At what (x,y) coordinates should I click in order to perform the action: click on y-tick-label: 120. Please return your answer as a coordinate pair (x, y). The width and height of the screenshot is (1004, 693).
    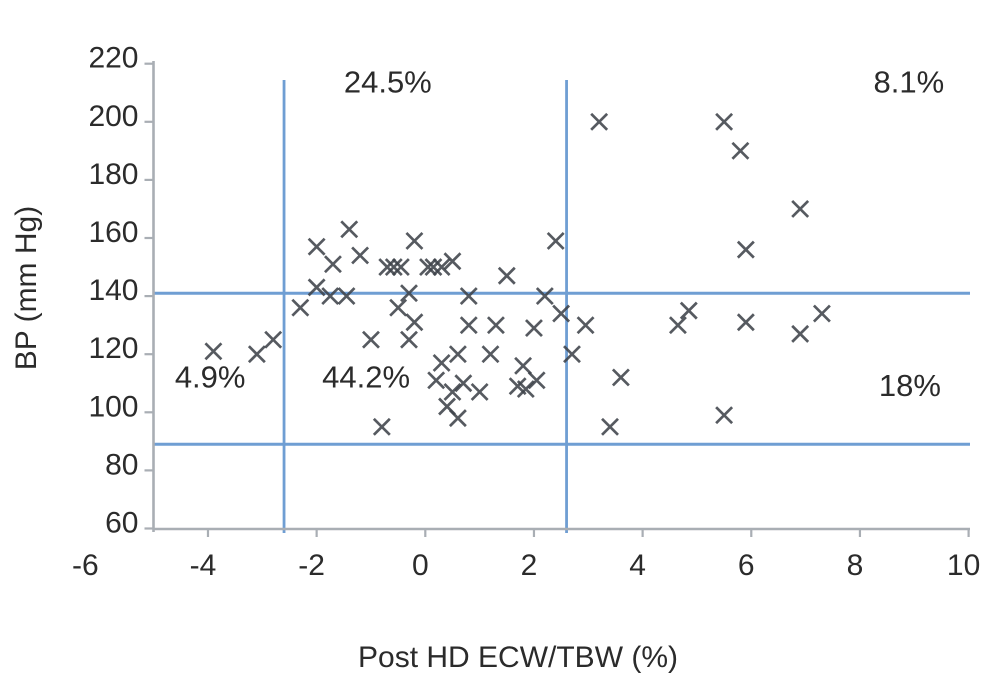
    Looking at the image, I should click on (113, 348).